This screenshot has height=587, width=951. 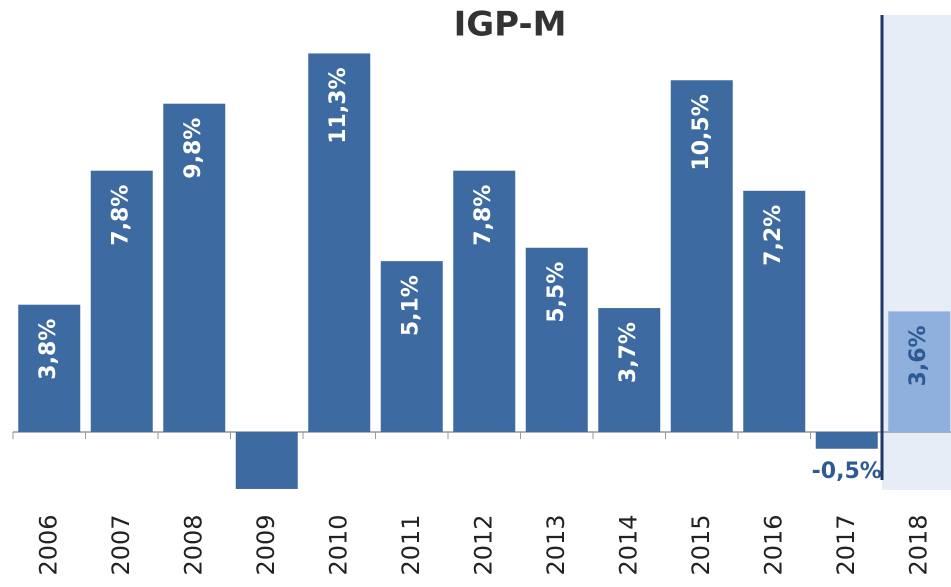 I want to click on x-tick-label: 2017, so click(x=846, y=544).